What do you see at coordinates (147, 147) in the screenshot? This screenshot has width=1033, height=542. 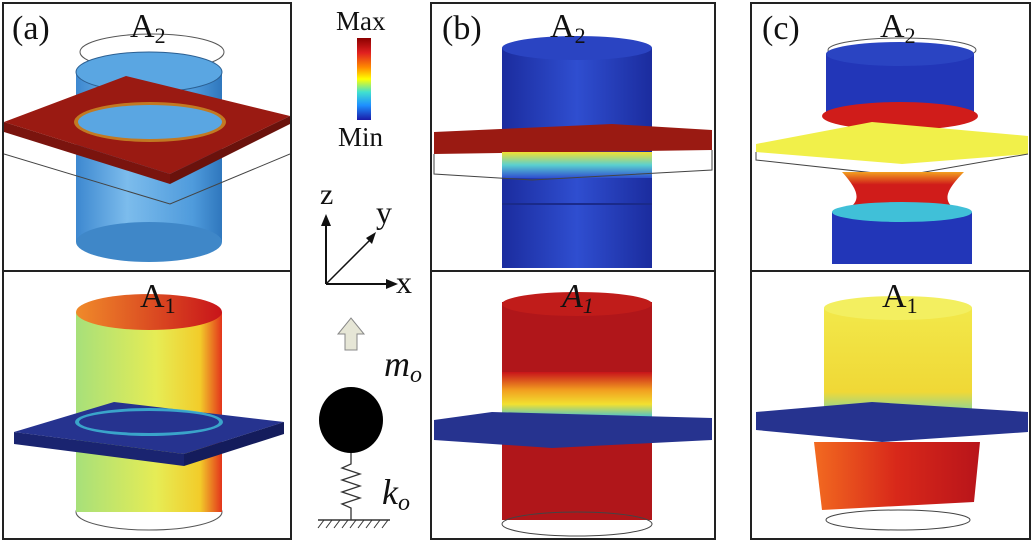 I see `panel-a-top-figure` at bounding box center [147, 147].